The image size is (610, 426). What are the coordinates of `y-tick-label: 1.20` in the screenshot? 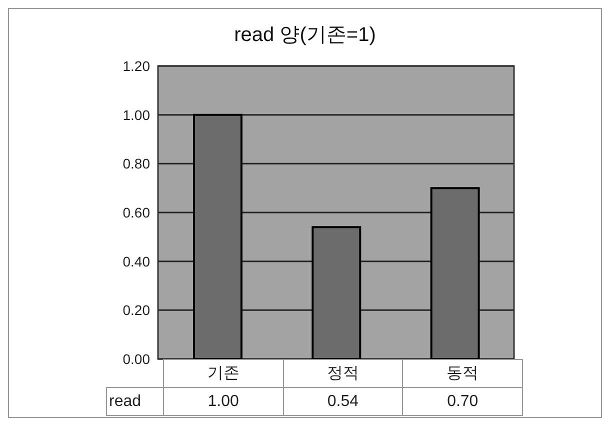 It's located at (136, 66).